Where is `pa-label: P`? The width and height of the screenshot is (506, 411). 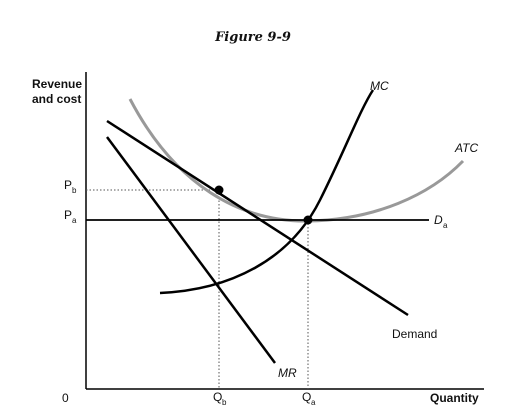 pa-label: P is located at coordinates (68, 215).